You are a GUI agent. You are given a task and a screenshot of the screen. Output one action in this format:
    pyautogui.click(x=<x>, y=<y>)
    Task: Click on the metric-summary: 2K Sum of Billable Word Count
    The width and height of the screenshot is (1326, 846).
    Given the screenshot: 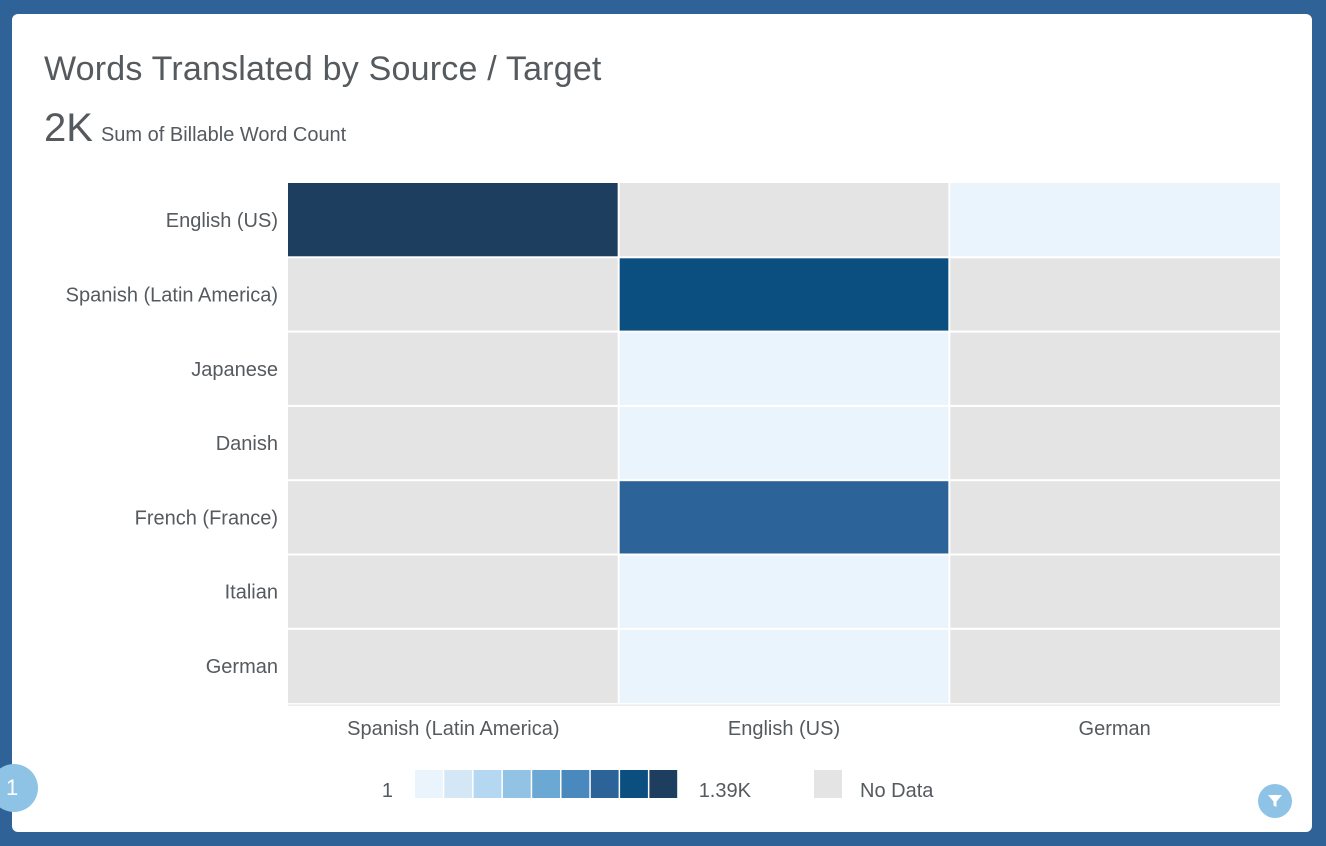 What is the action you would take?
    pyautogui.click(x=195, y=128)
    